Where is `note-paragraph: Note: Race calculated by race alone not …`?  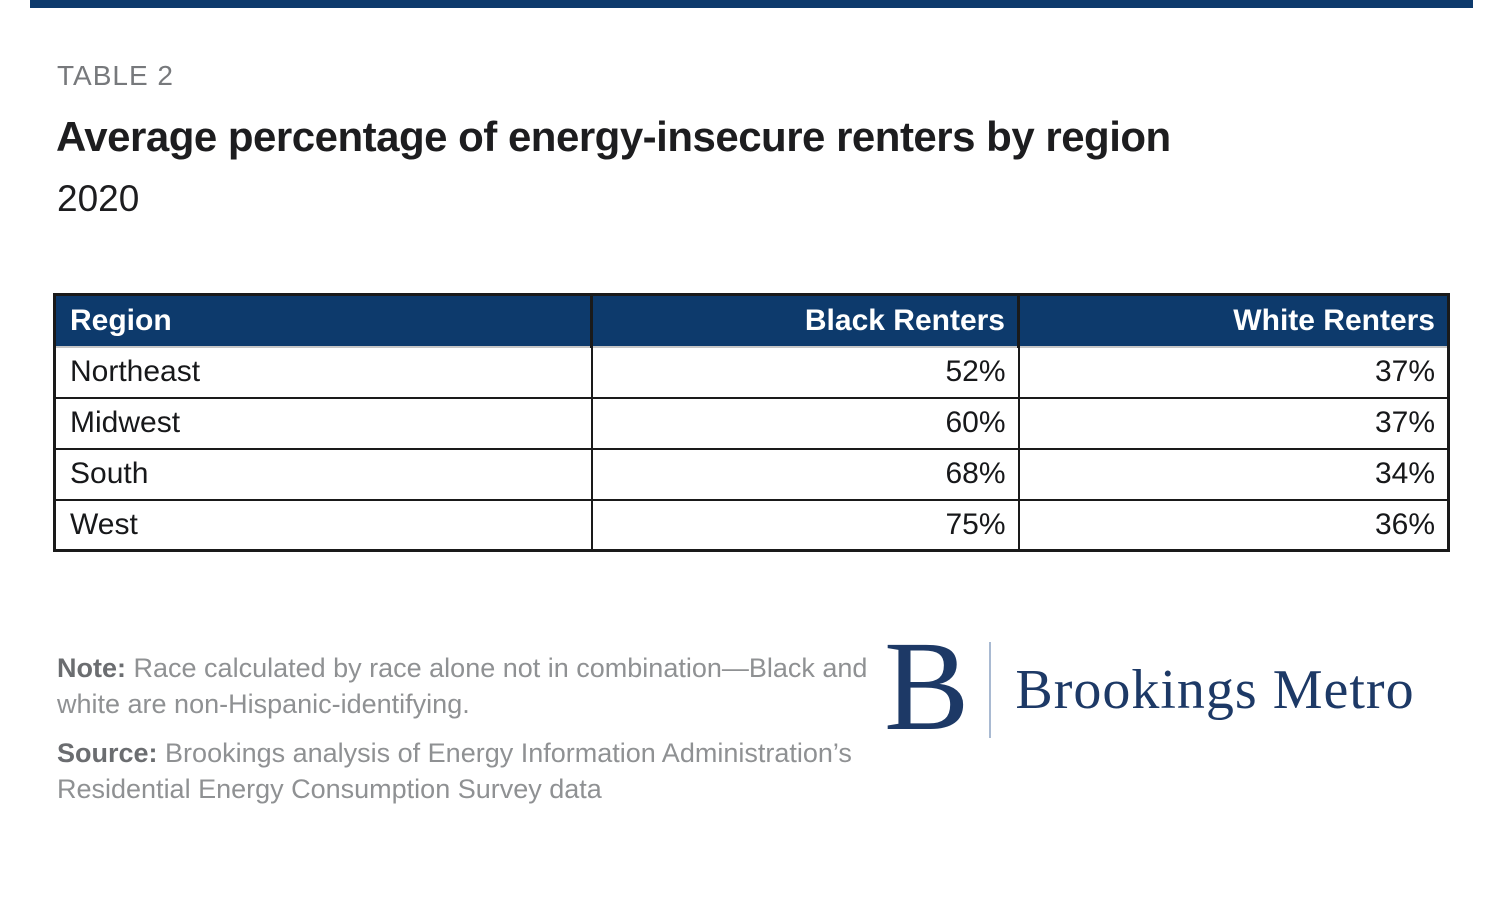
note-paragraph: Note: Race calculated by race alone not … is located at coordinates (489, 686).